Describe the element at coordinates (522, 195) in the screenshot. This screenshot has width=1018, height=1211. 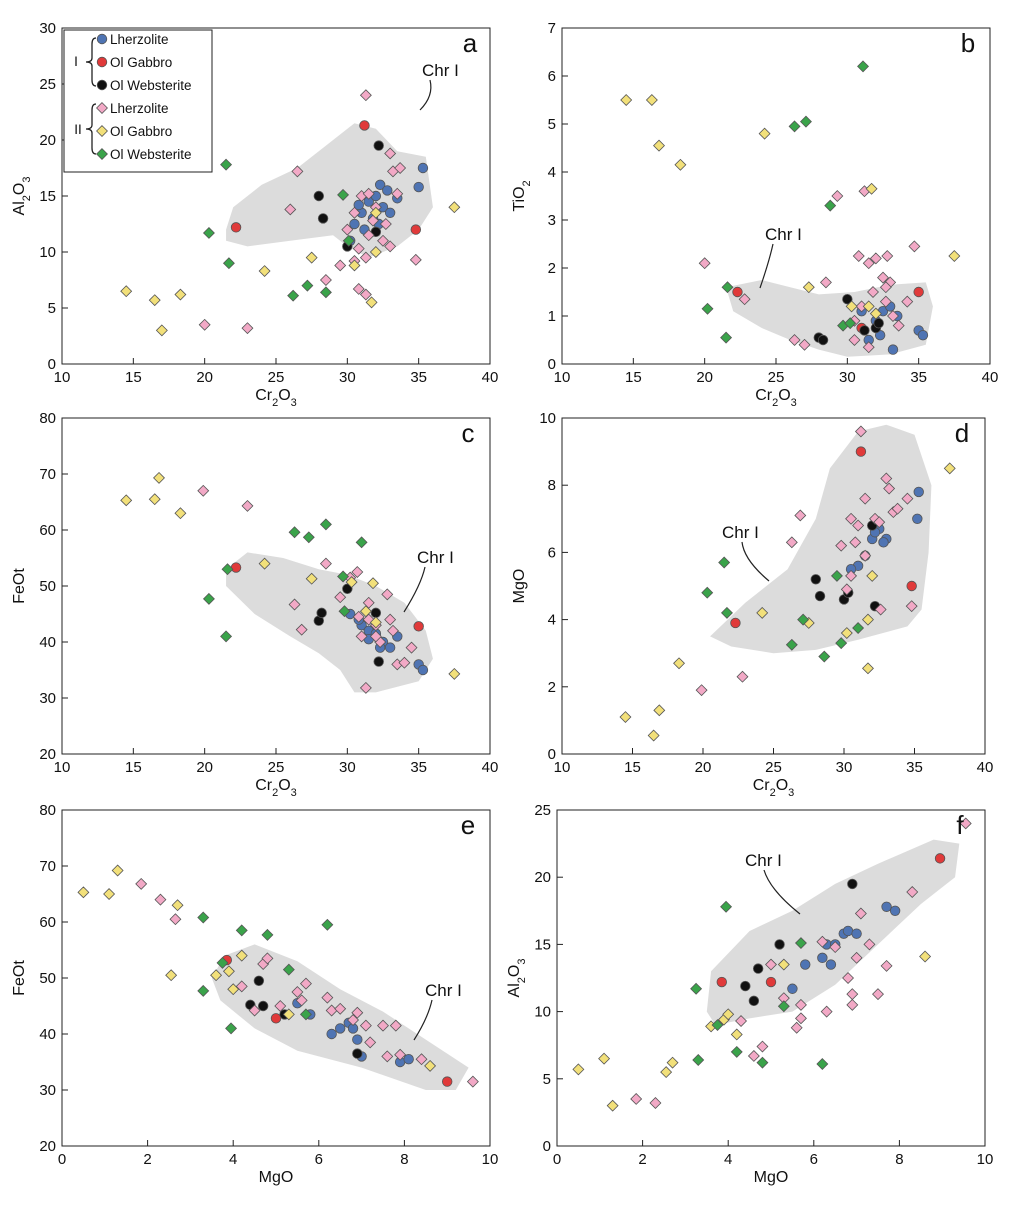
I see `axis-label: TiO2` at that location.